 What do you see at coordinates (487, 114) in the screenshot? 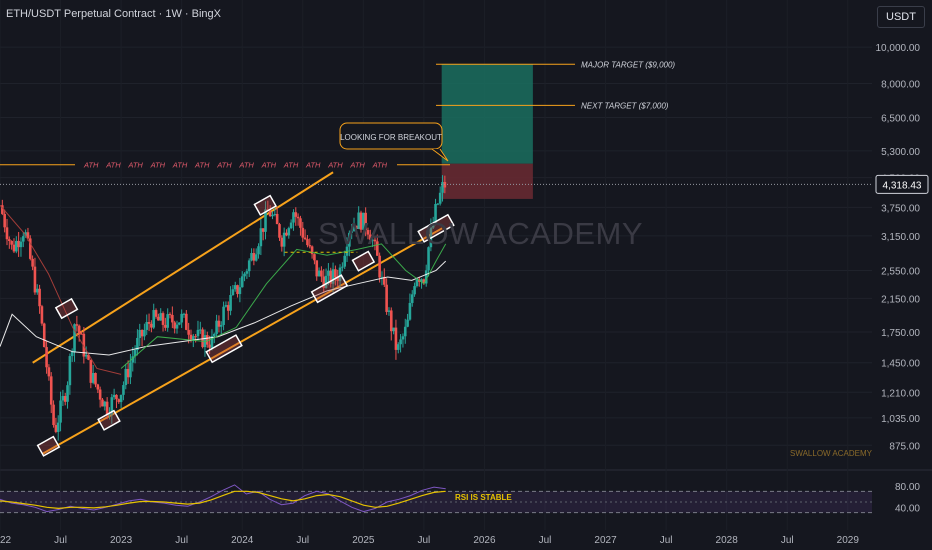
I see `take-profit-zone` at bounding box center [487, 114].